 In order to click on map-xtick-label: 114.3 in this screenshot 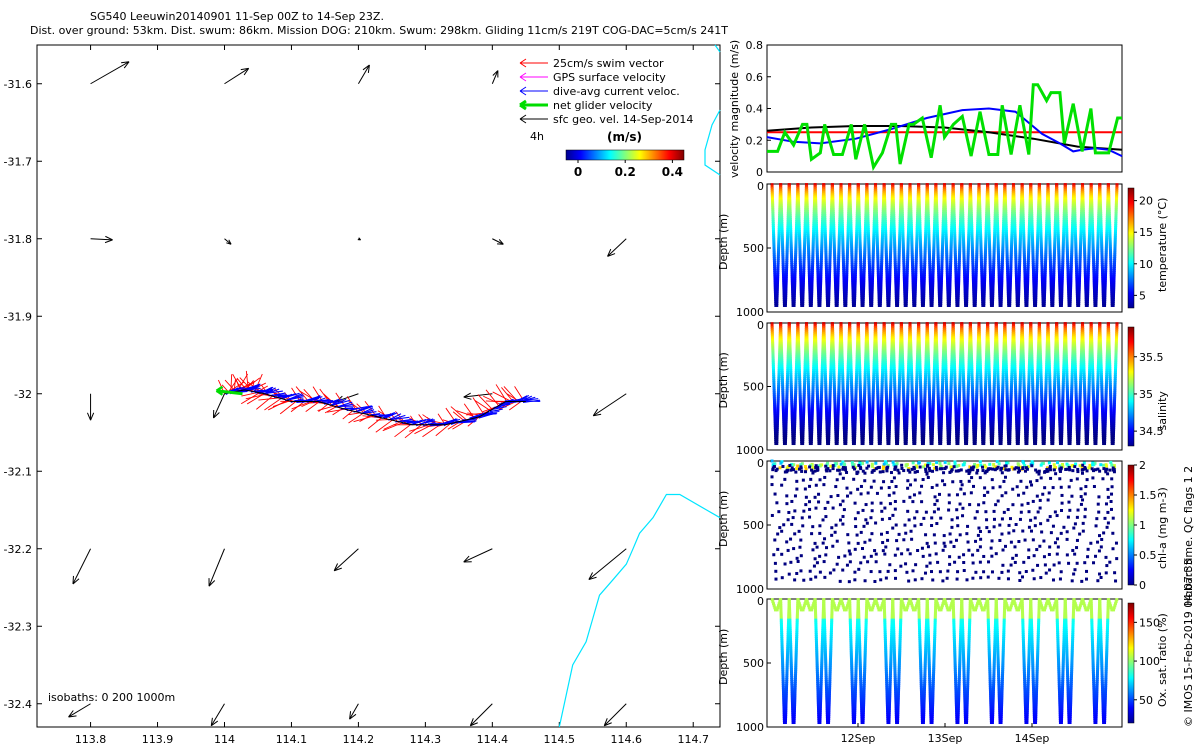, I will do `click(426, 739)`.